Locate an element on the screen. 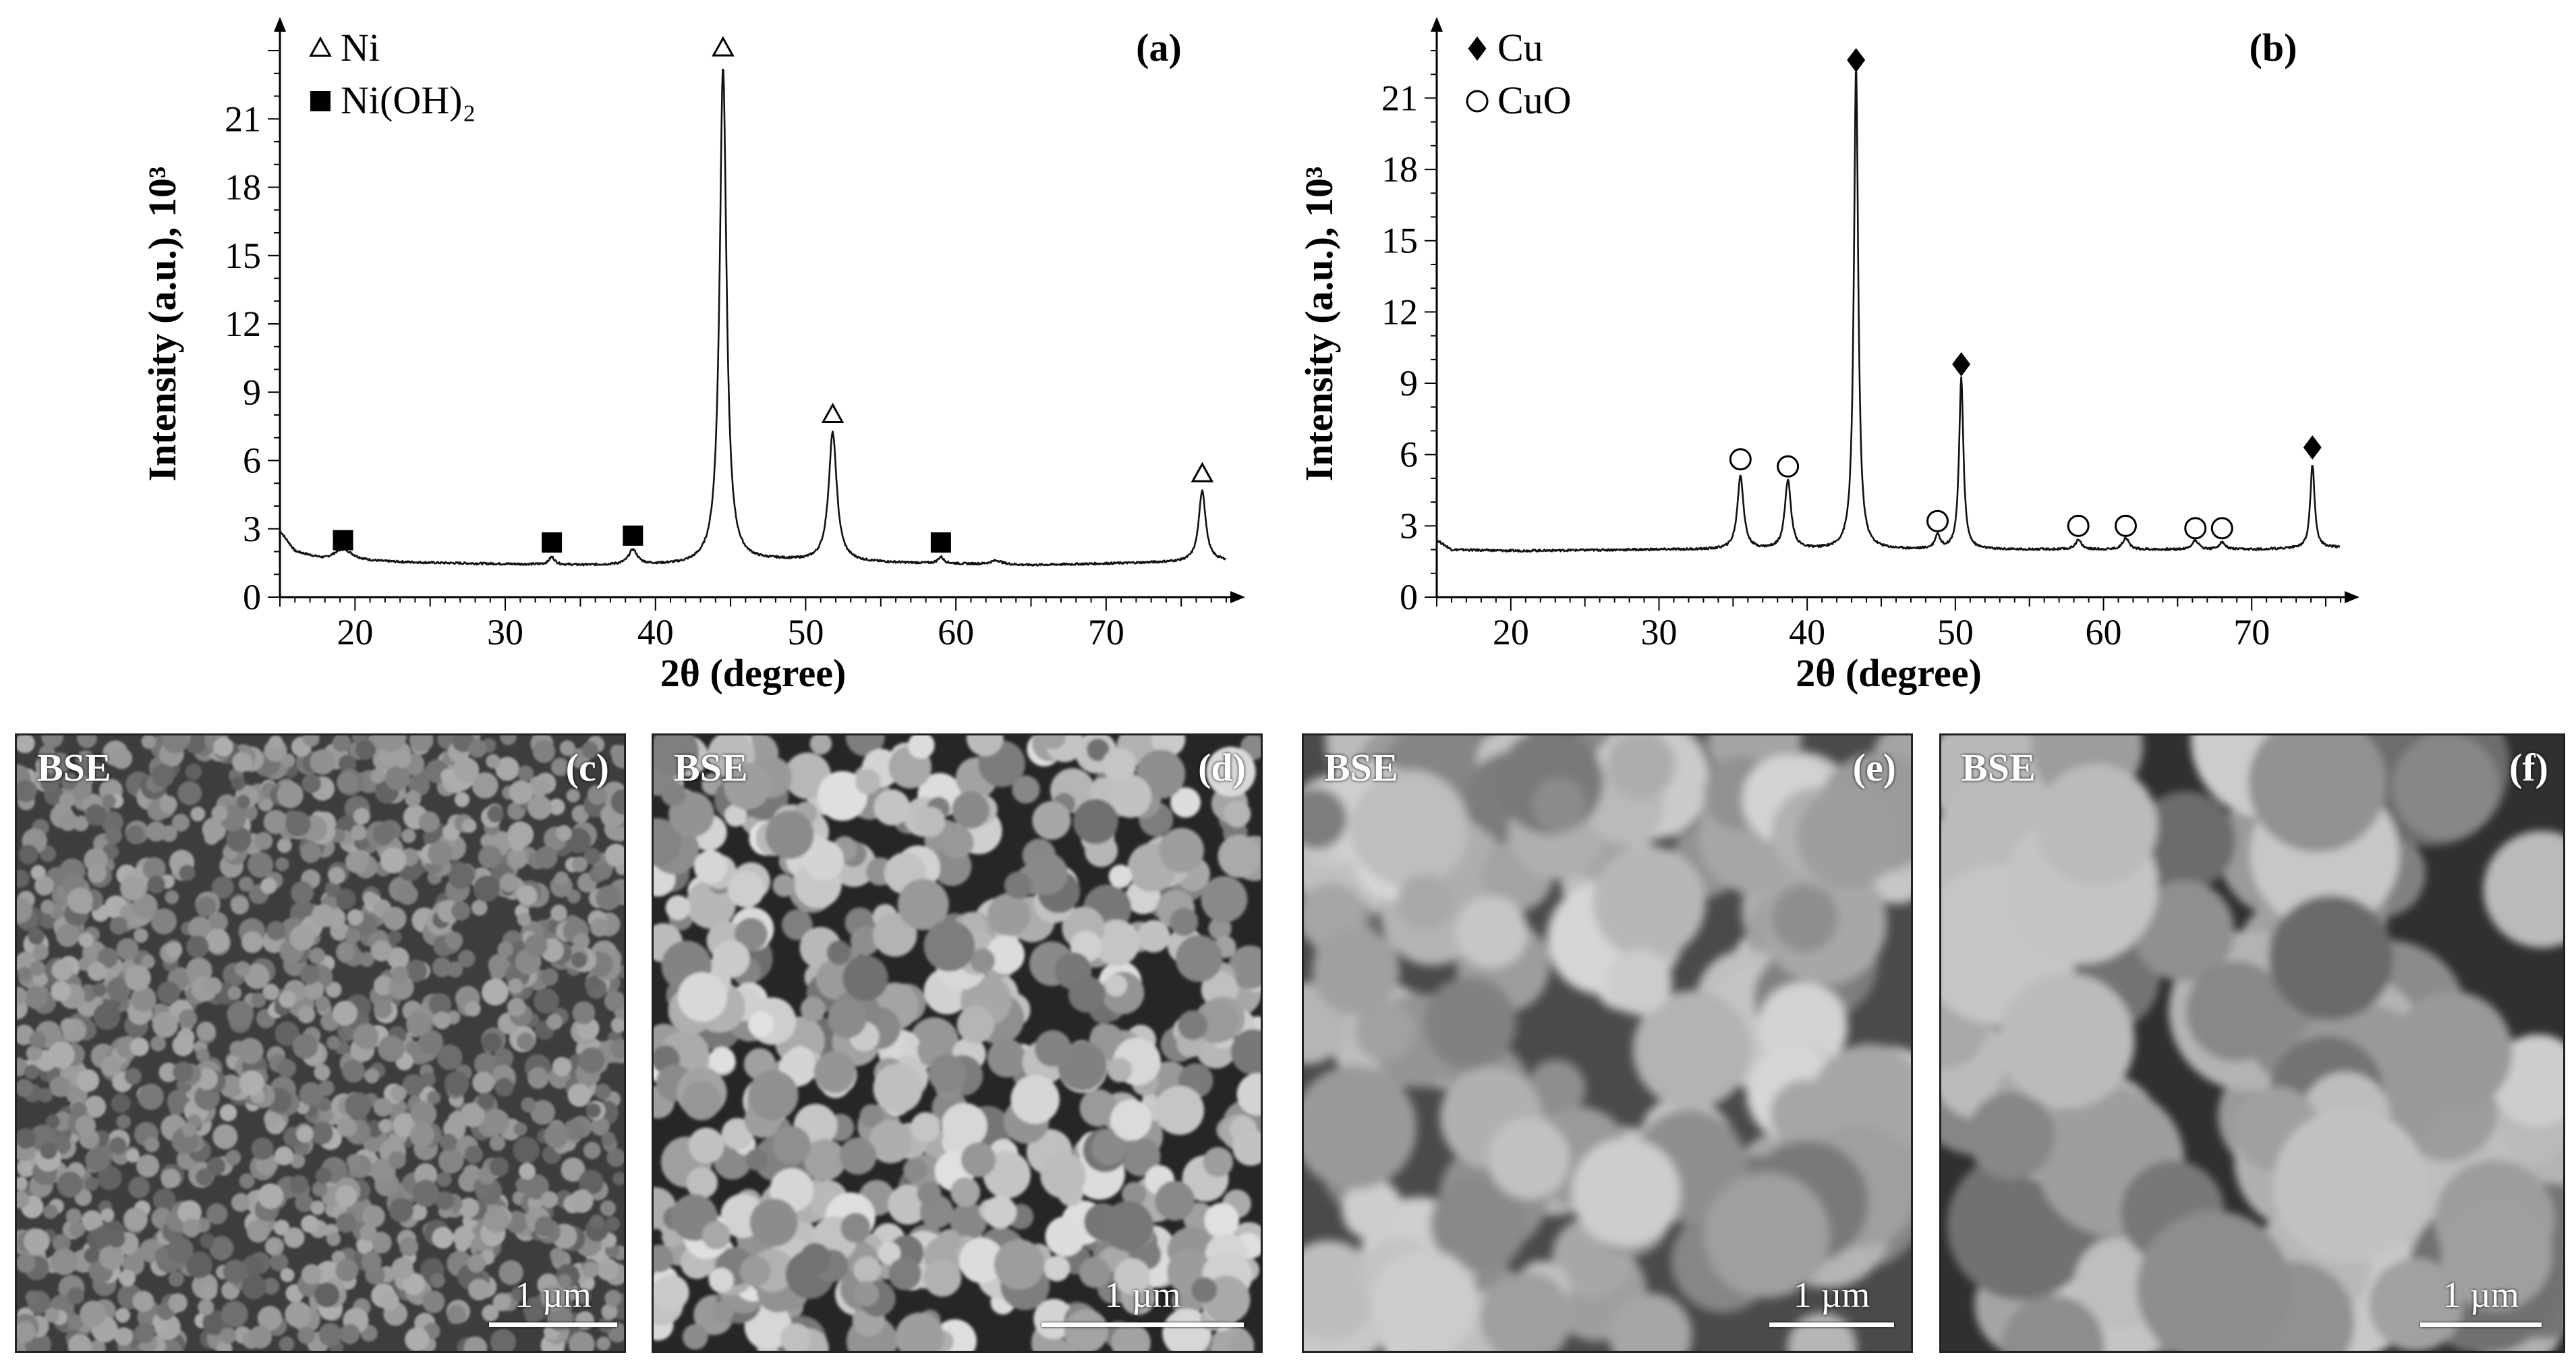 The width and height of the screenshot is (2576, 1367). sem-texture-f is located at coordinates (2252, 1043).